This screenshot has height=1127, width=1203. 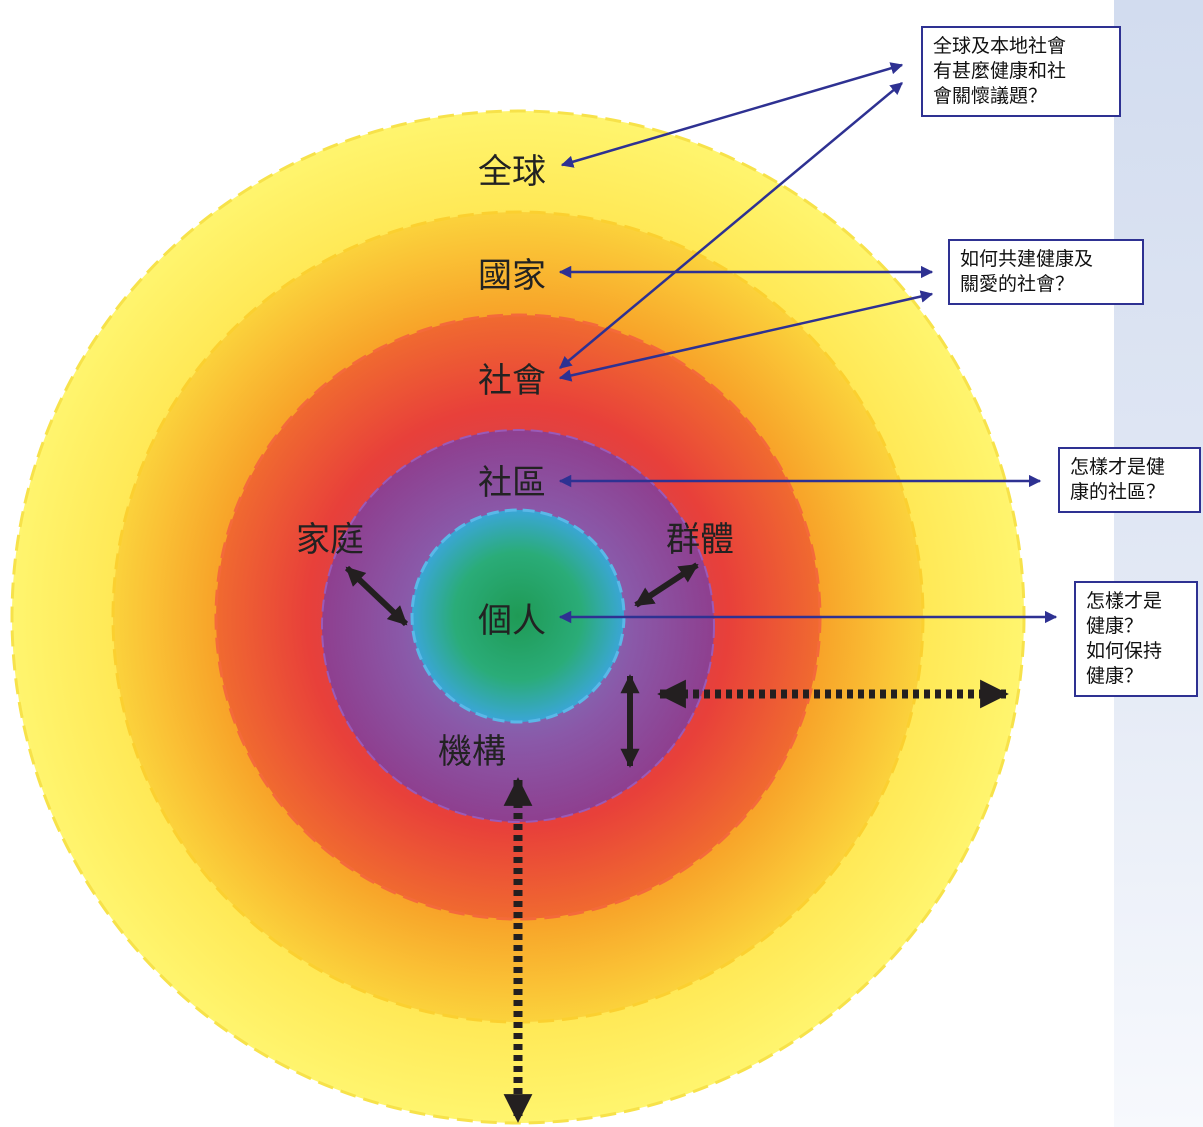 I want to click on question-global-line-2: 有甚麼健康和社, so click(x=1000, y=71).